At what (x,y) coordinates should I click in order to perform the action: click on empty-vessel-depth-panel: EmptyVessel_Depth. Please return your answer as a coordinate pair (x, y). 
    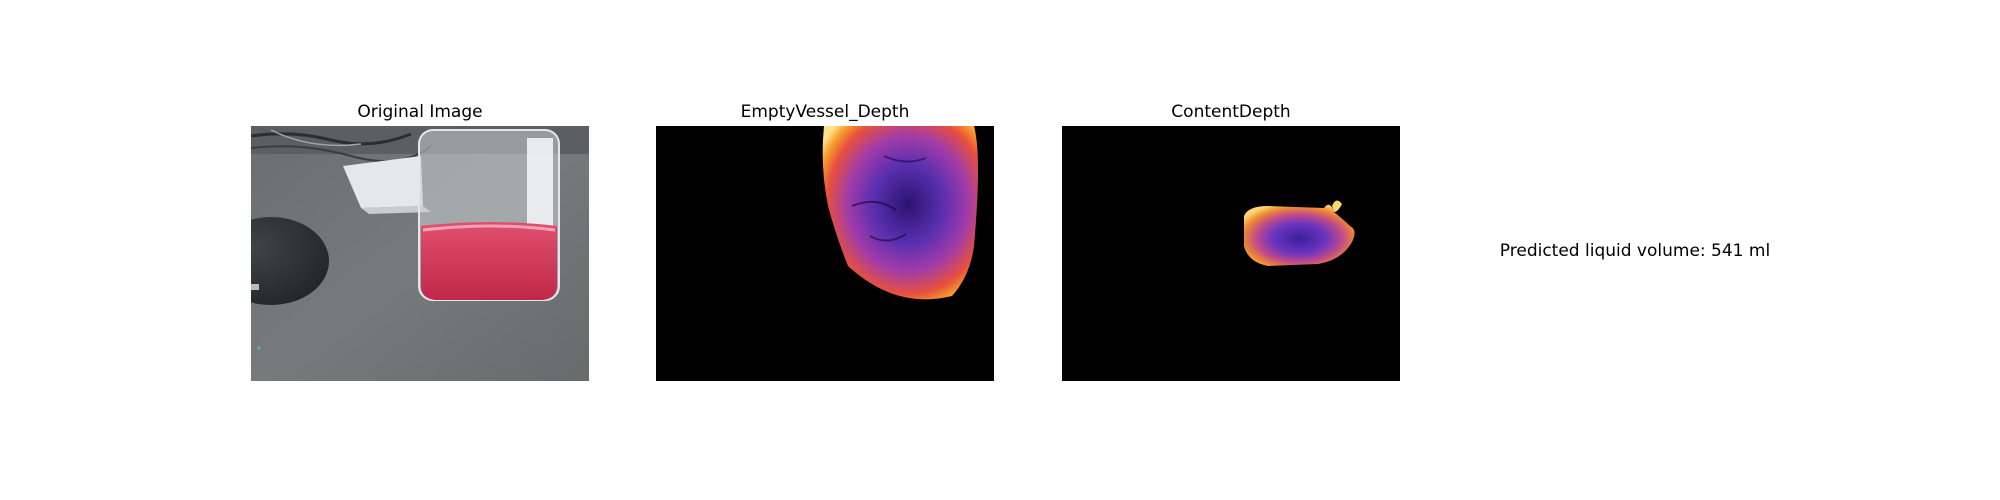
    Looking at the image, I should click on (825, 241).